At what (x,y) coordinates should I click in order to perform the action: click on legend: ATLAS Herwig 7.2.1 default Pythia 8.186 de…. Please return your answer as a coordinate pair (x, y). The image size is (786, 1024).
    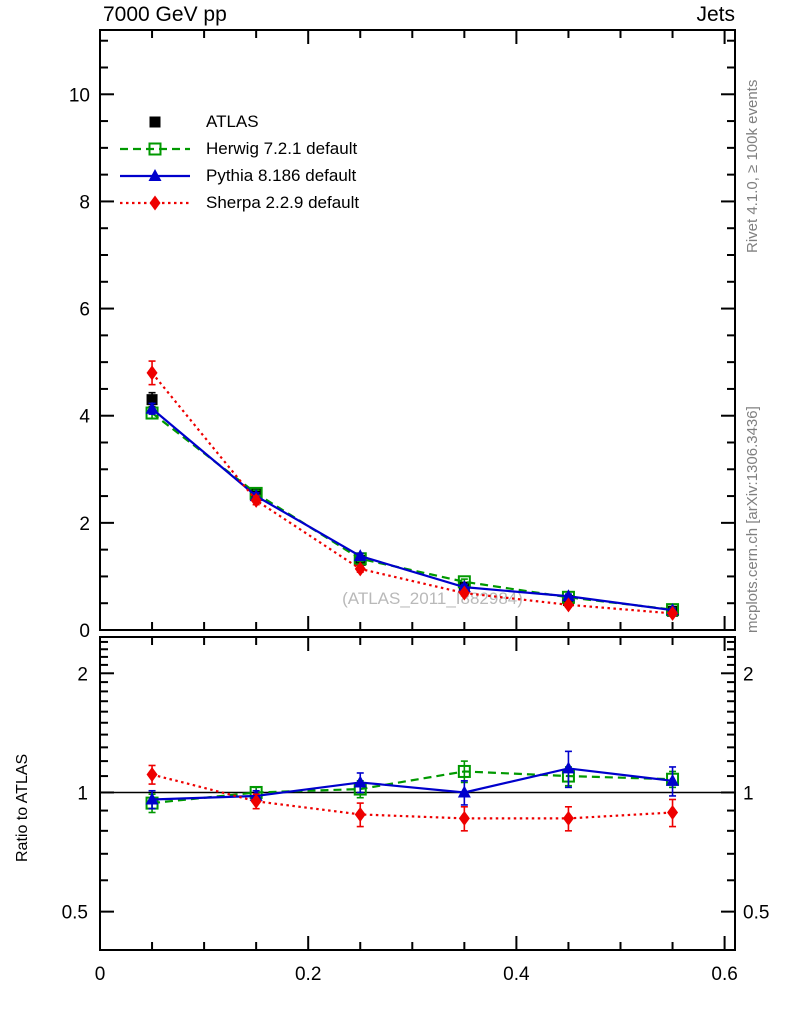
    Looking at the image, I should click on (237, 162).